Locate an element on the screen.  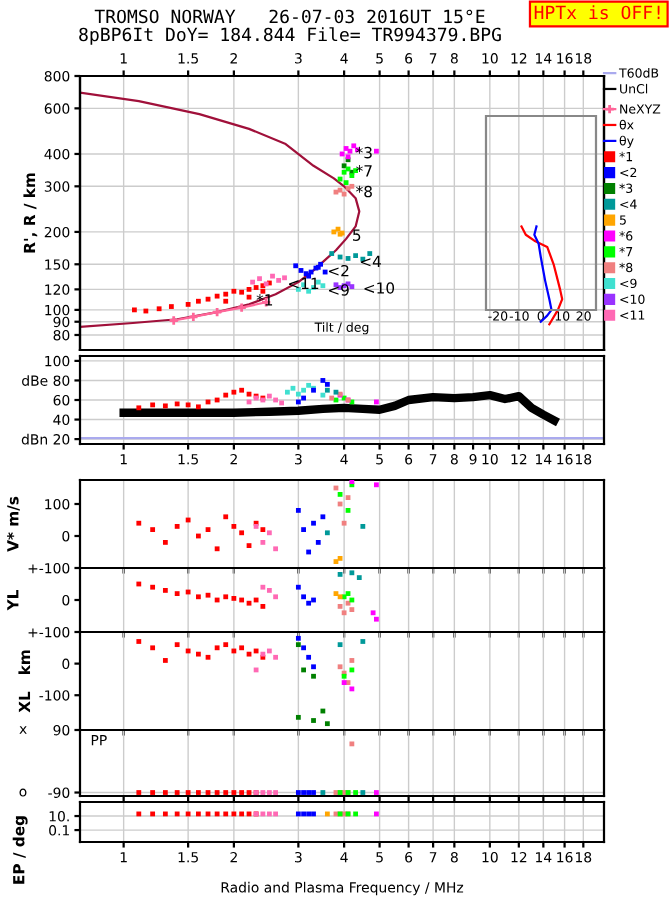
text: HPTx is OFF! is located at coordinates (597, 12).